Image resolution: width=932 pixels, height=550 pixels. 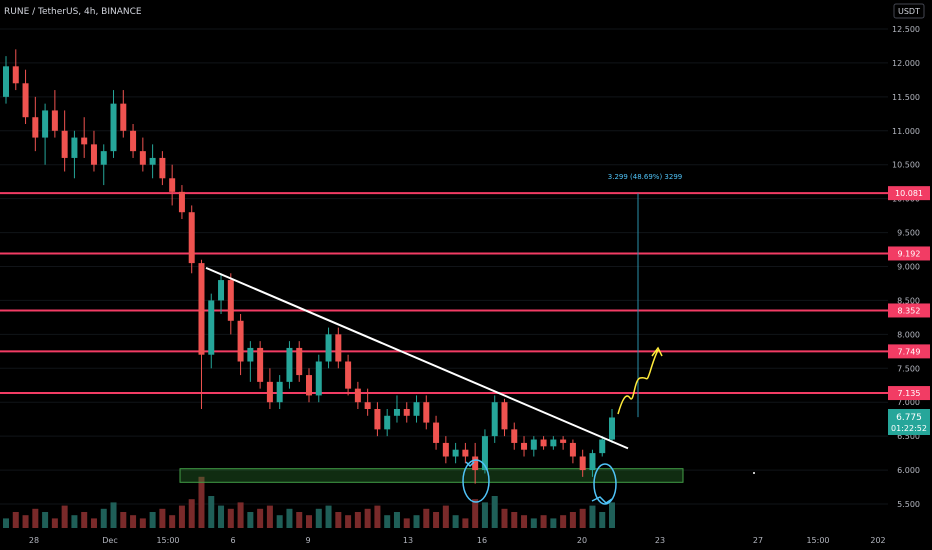 I want to click on price-tick-label: 7.000, so click(x=908, y=402).